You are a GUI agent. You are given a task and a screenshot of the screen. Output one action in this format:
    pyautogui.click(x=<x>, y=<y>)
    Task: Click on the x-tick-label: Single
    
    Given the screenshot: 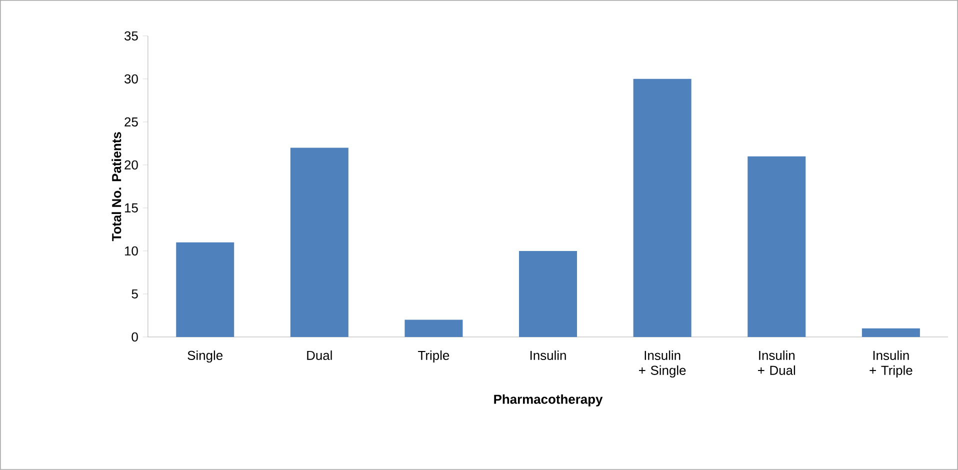 What is the action you would take?
    pyautogui.click(x=205, y=356)
    